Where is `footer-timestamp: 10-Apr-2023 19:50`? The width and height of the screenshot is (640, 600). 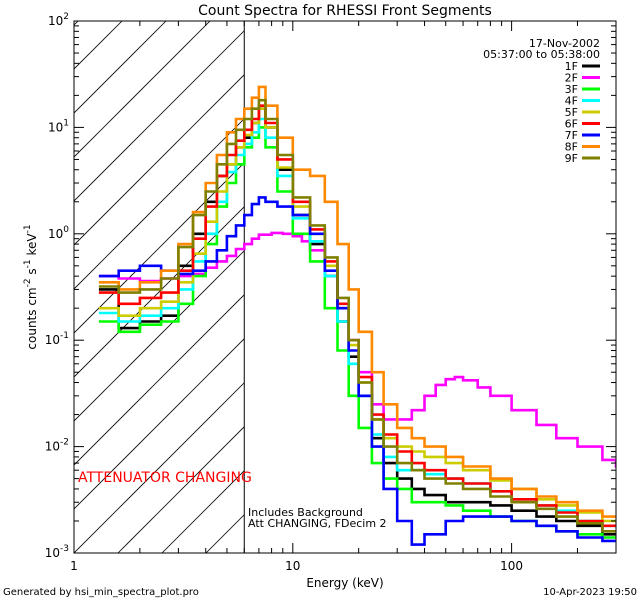 footer-timestamp: 10-Apr-2023 19:50 is located at coordinates (590, 592).